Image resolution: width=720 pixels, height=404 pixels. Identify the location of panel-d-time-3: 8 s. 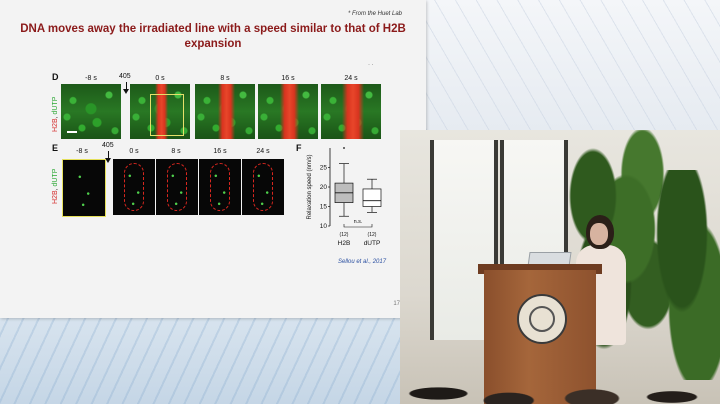
(225, 78).